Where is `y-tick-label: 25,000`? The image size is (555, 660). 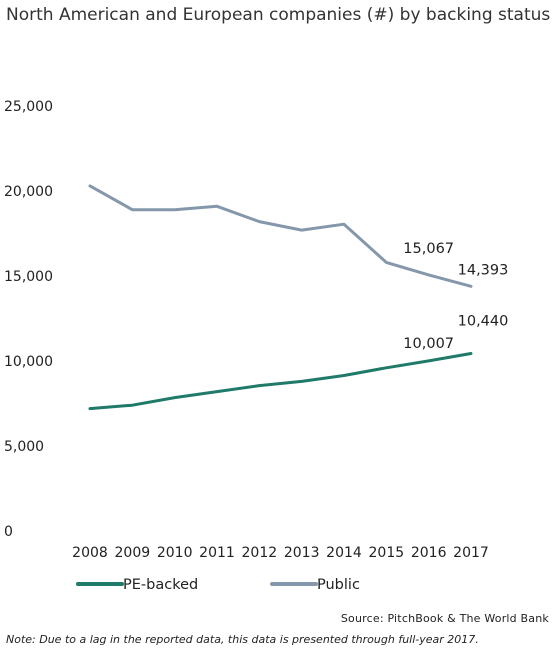
y-tick-label: 25,000 is located at coordinates (28, 107).